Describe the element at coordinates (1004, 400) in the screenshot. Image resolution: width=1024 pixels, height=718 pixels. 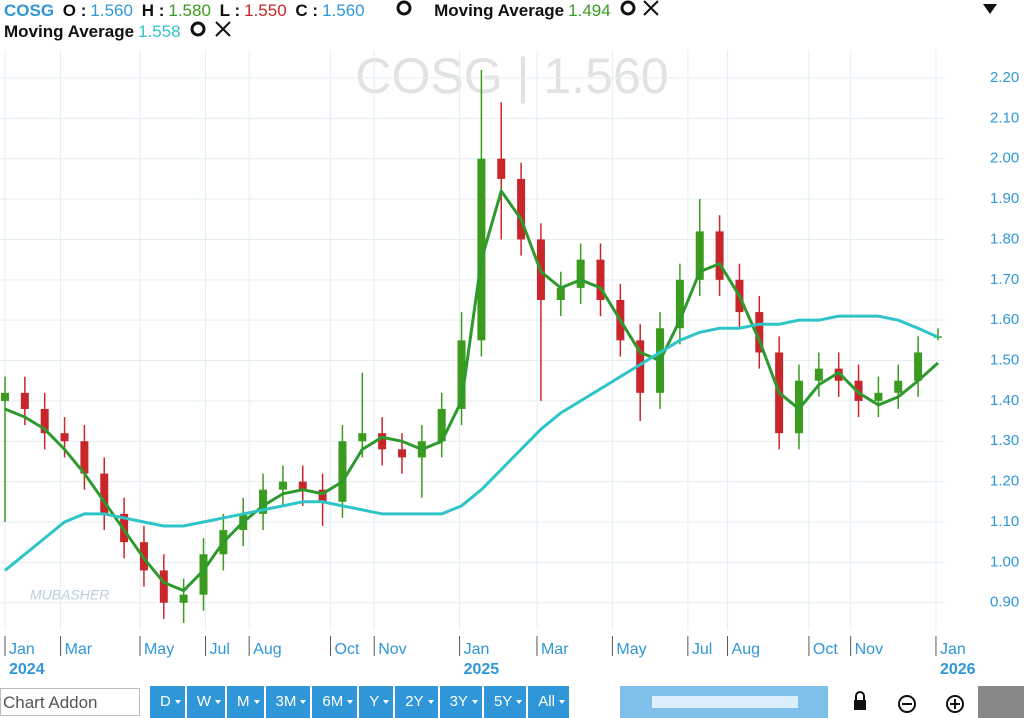
I see `y-tick-label: 1.40` at that location.